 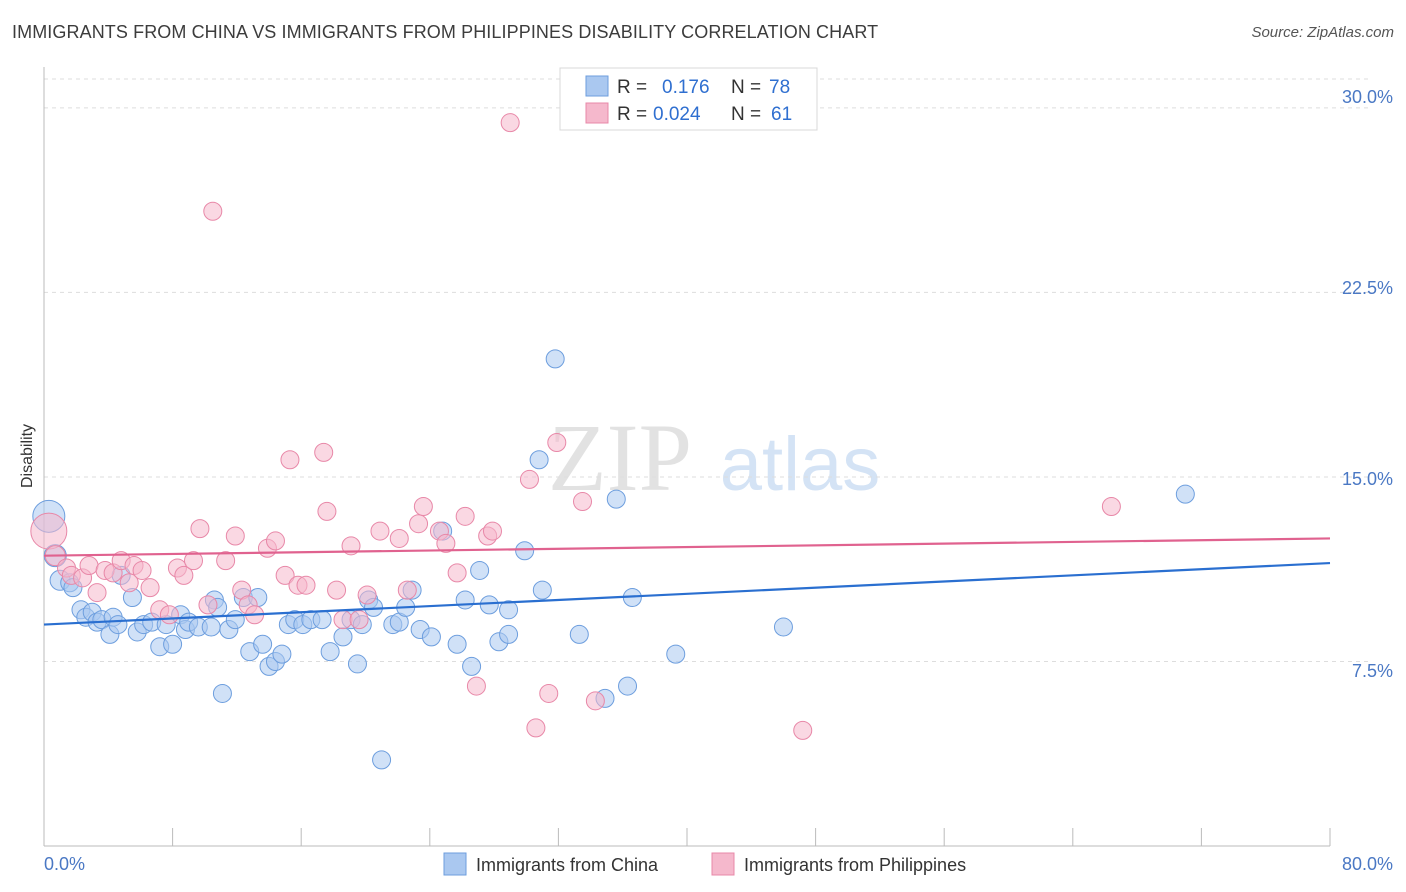 I want to click on bottom-legend-phil-swatch, so click(x=723, y=864).